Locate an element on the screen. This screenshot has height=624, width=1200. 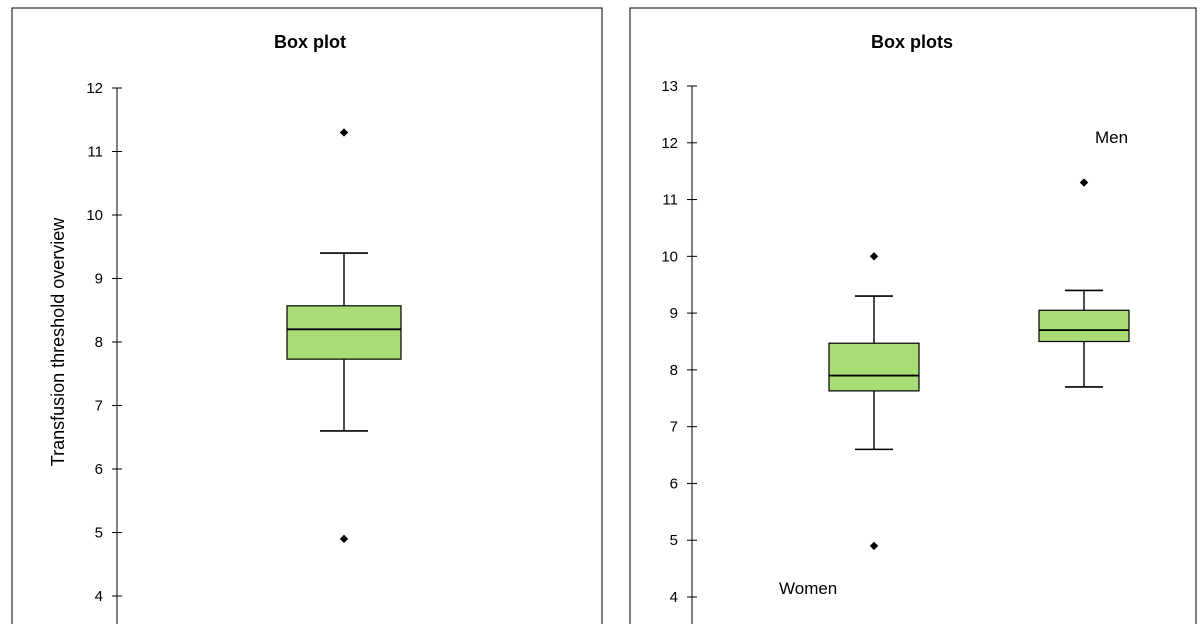
right-y-tick-label: 7 is located at coordinates (674, 427).